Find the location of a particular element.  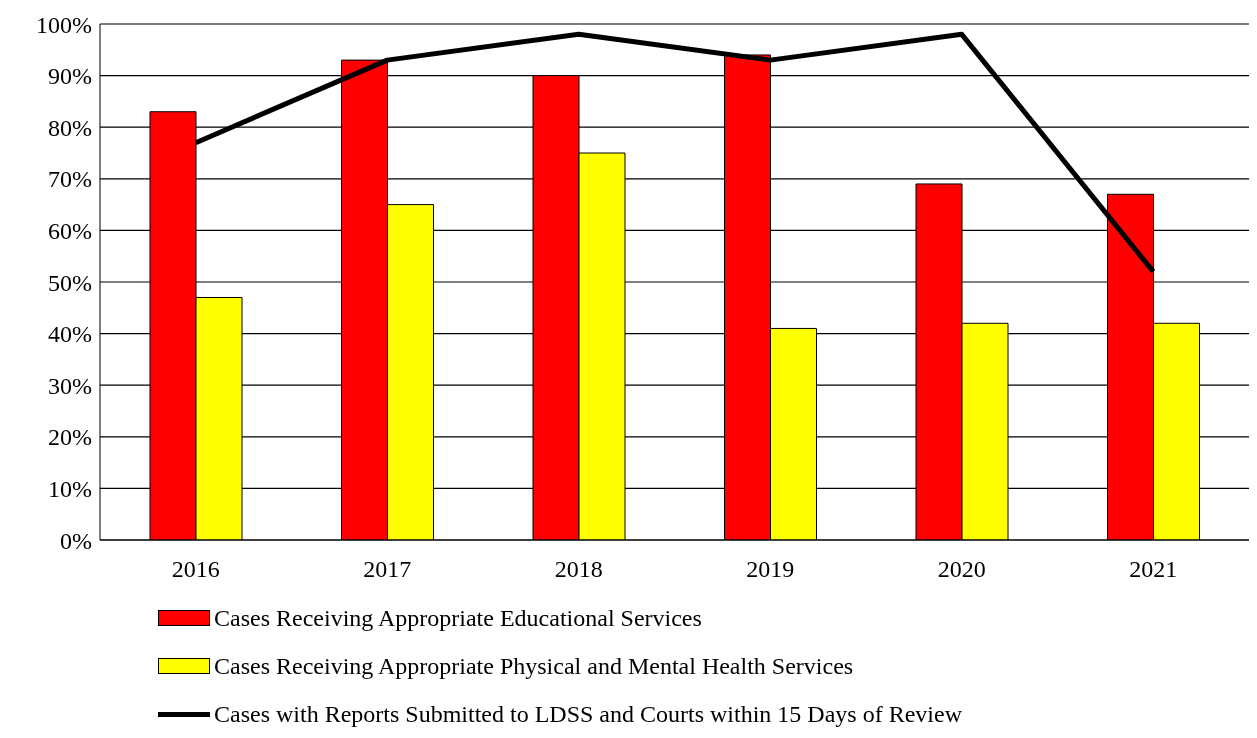

y-tick-label: 30% is located at coordinates (70, 385).